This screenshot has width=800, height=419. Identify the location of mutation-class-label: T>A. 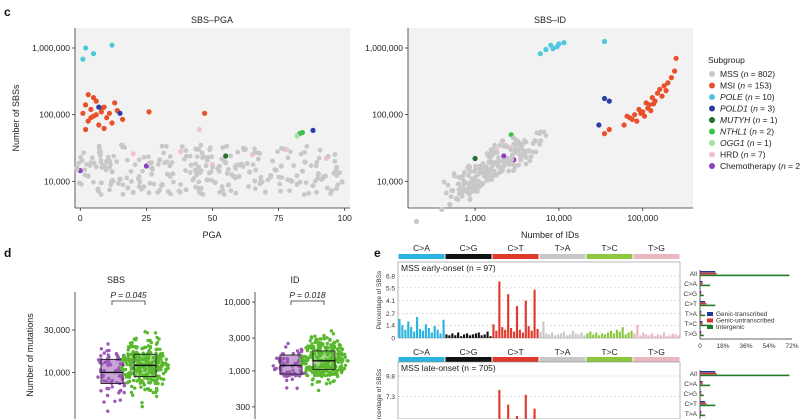
(563, 248).